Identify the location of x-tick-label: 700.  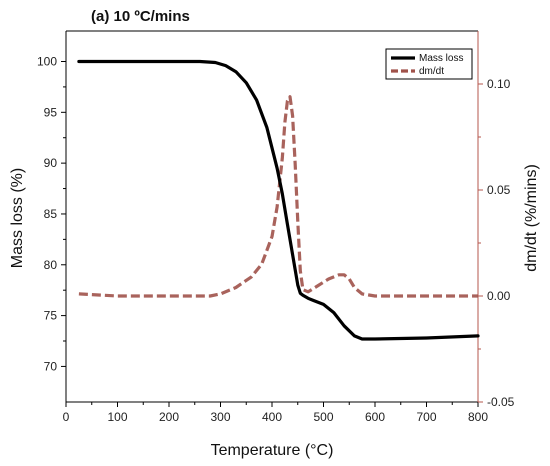
(426, 417).